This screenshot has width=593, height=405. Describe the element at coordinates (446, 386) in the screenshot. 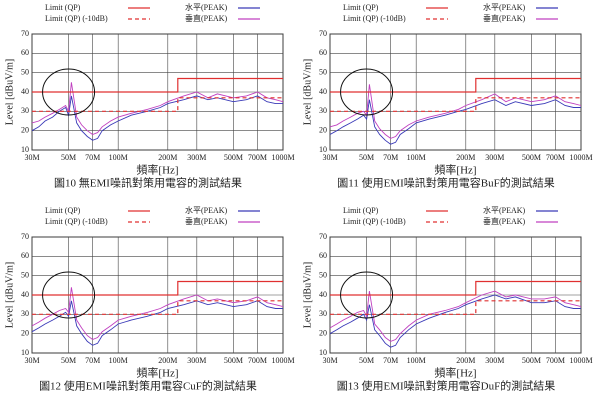

I see `chart-caption: 圖13 使用EMI噪訊對策用電容DuF的測試結果` at that location.